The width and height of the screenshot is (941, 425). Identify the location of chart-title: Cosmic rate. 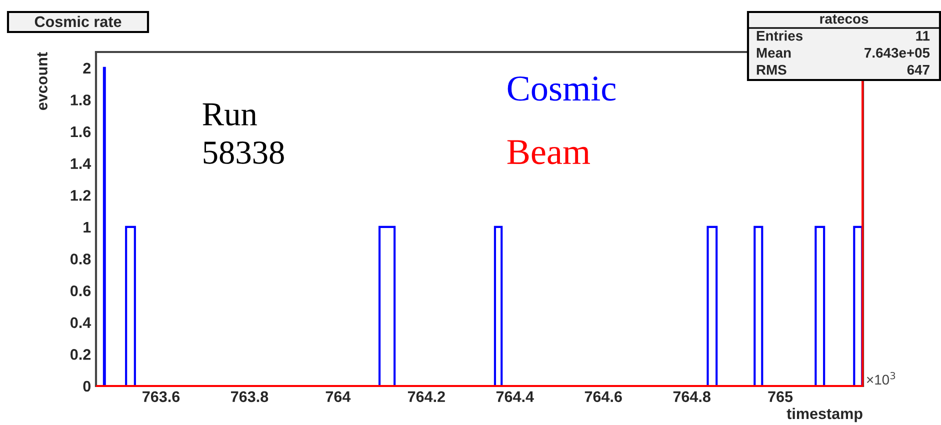
(78, 22).